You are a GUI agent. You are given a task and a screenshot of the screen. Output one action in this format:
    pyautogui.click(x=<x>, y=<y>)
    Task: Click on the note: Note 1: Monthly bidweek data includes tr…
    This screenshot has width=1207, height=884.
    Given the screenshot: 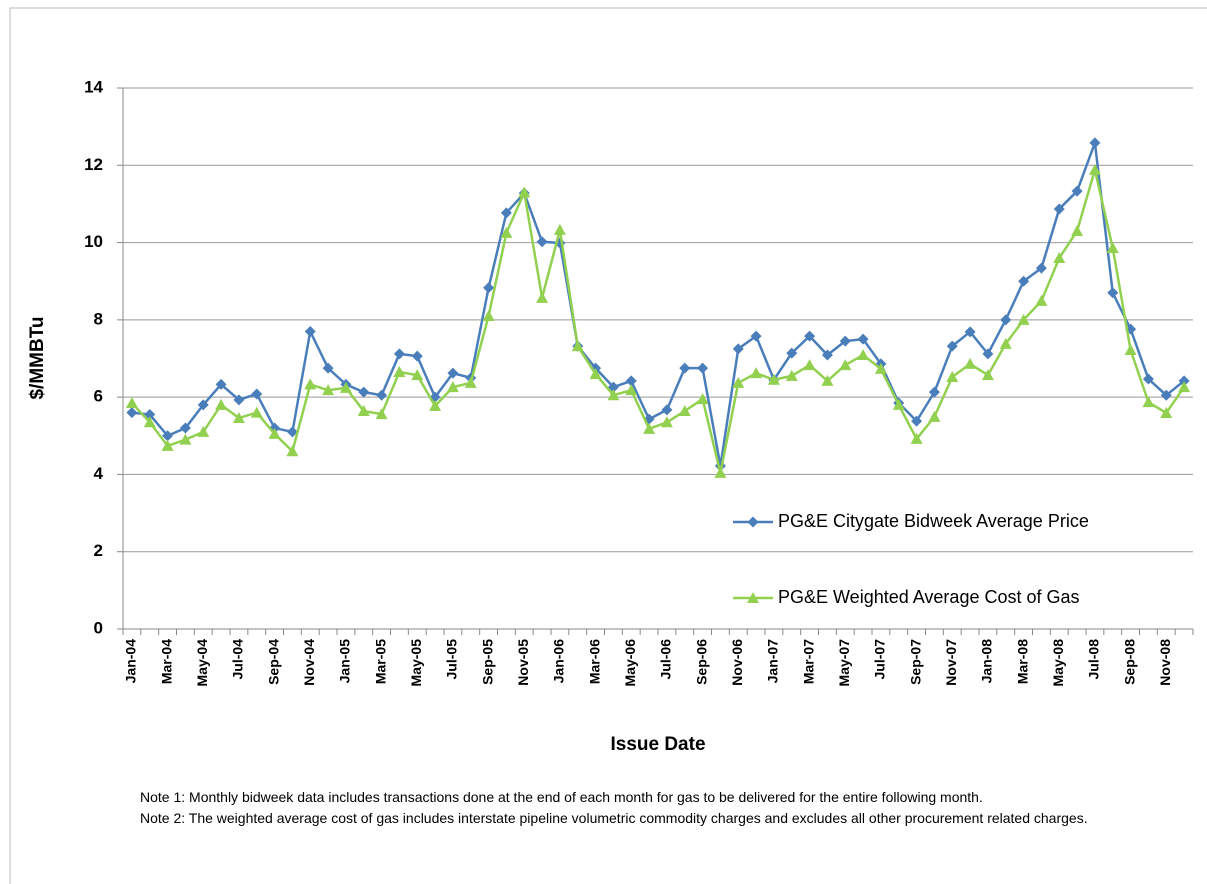 What is the action you would take?
    pyautogui.click(x=561, y=797)
    